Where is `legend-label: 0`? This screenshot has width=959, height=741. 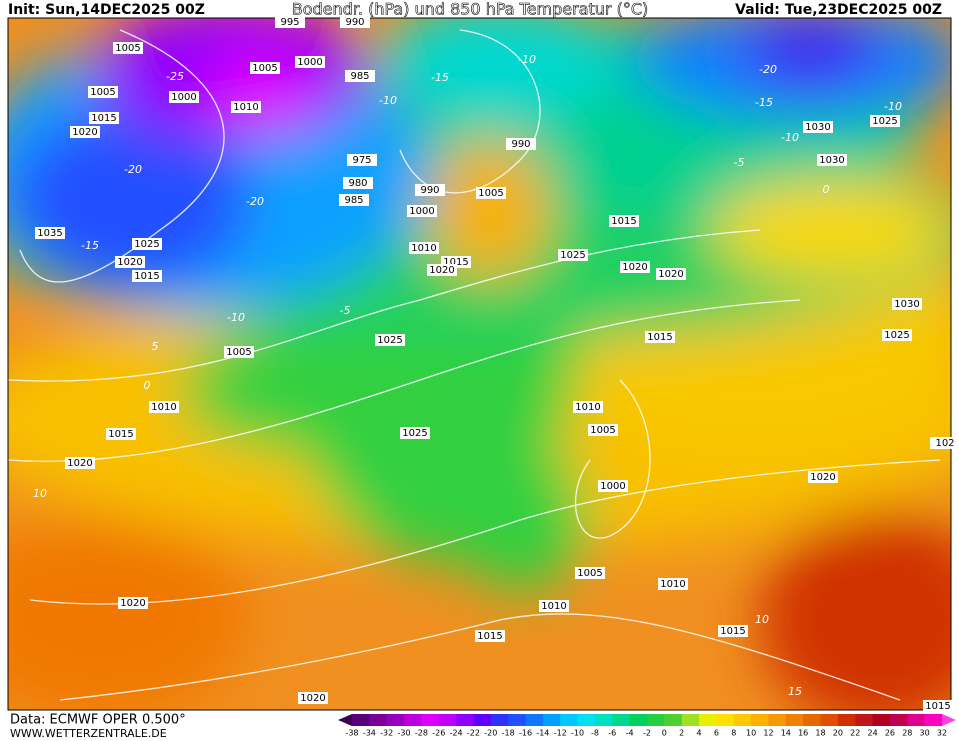
legend-label: 0 is located at coordinates (664, 733).